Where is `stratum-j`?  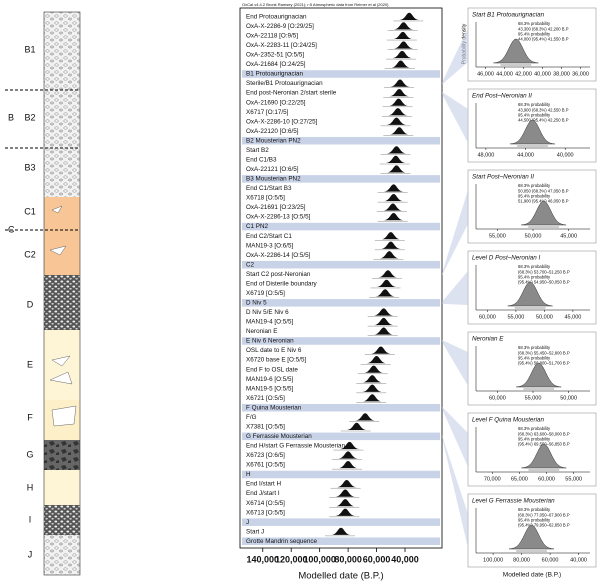 stratum-j is located at coordinates (62, 555).